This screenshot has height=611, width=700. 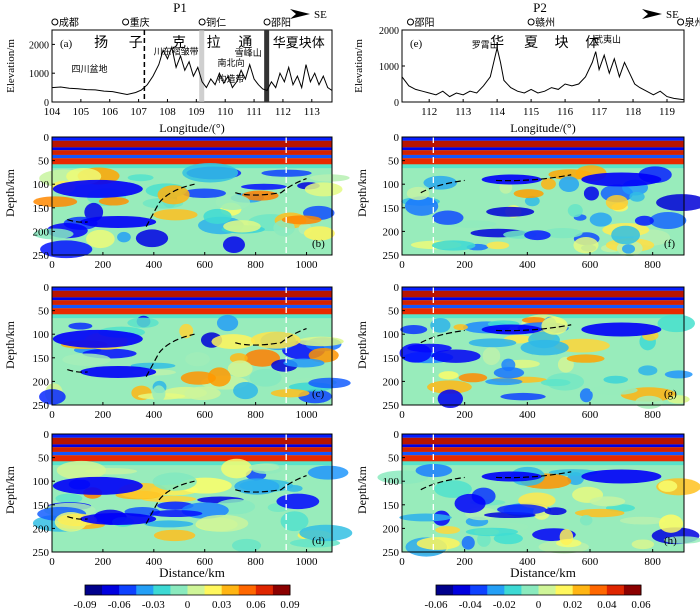 What do you see at coordinates (543, 572) in the screenshot?
I see `section-xlabel-right: Distance/km` at bounding box center [543, 572].